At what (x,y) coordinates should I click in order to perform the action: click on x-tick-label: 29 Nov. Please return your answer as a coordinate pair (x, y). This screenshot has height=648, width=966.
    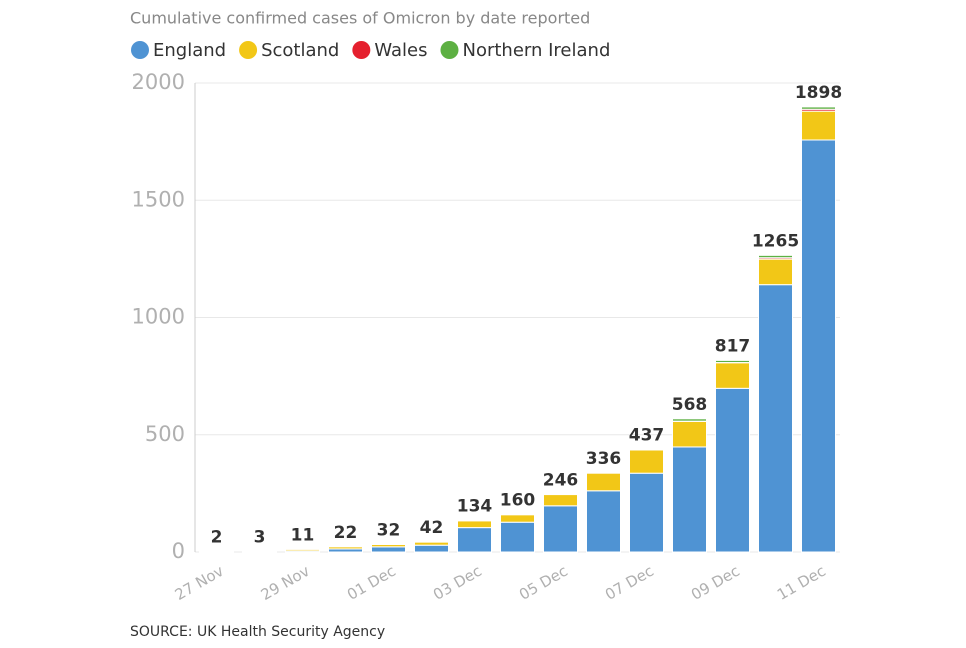
    Looking at the image, I should click on (285, 583).